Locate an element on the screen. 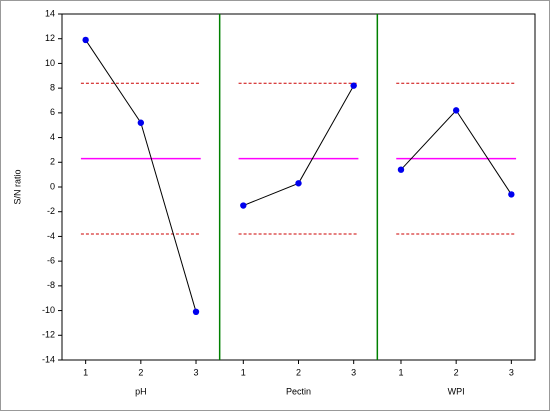 Image resolution: width=550 pixels, height=416 pixels. panel-label: WPI is located at coordinates (456, 391).